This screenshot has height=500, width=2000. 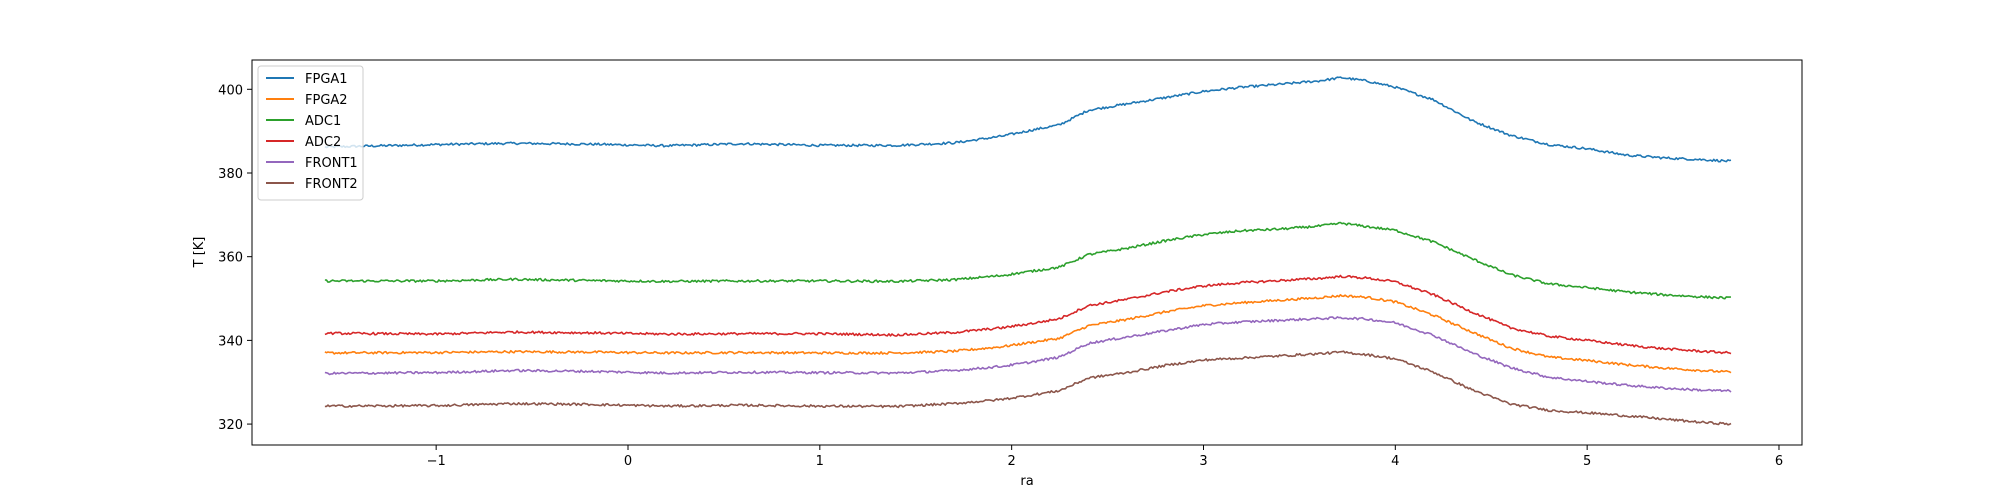 I want to click on y-axis-label: T [K], so click(x=199, y=253).